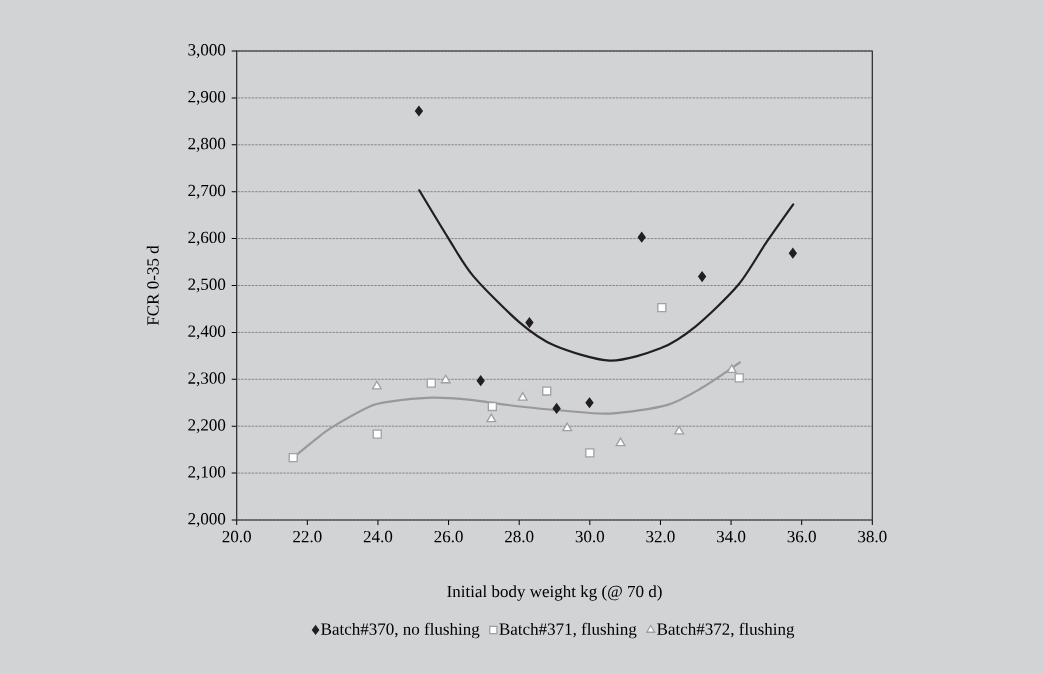 The height and width of the screenshot is (673, 1043). What do you see at coordinates (378, 536) in the screenshot?
I see `x-tick-label: 24.0` at bounding box center [378, 536].